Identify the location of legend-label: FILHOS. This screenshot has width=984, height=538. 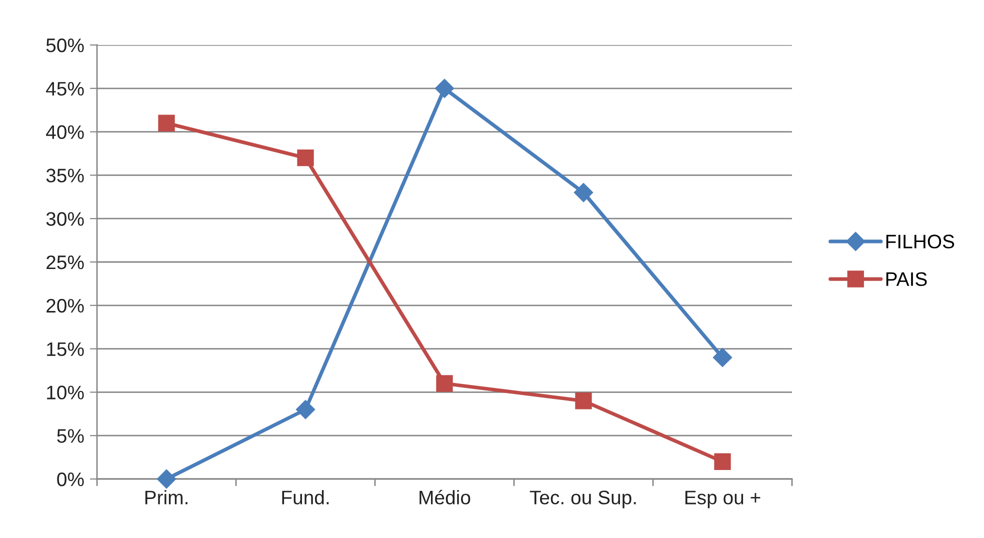
(920, 241).